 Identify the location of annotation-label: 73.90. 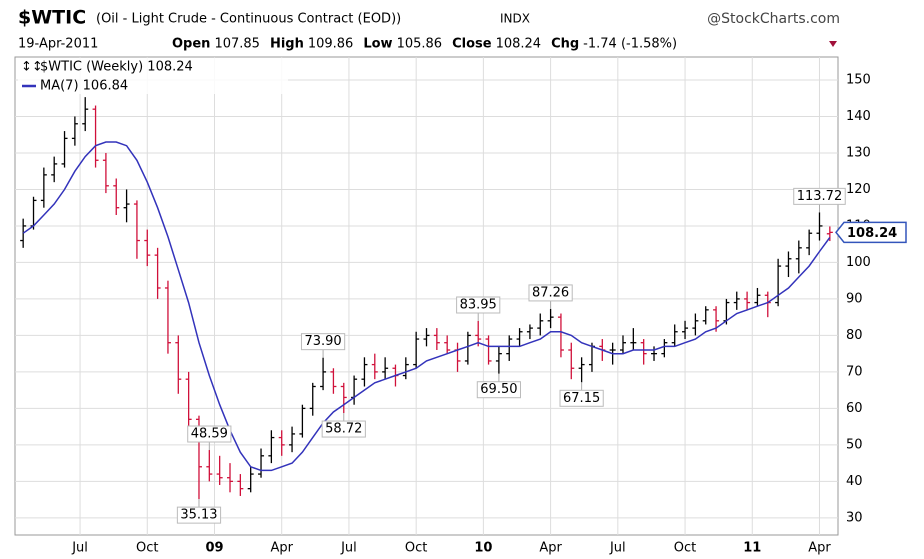
(322, 341).